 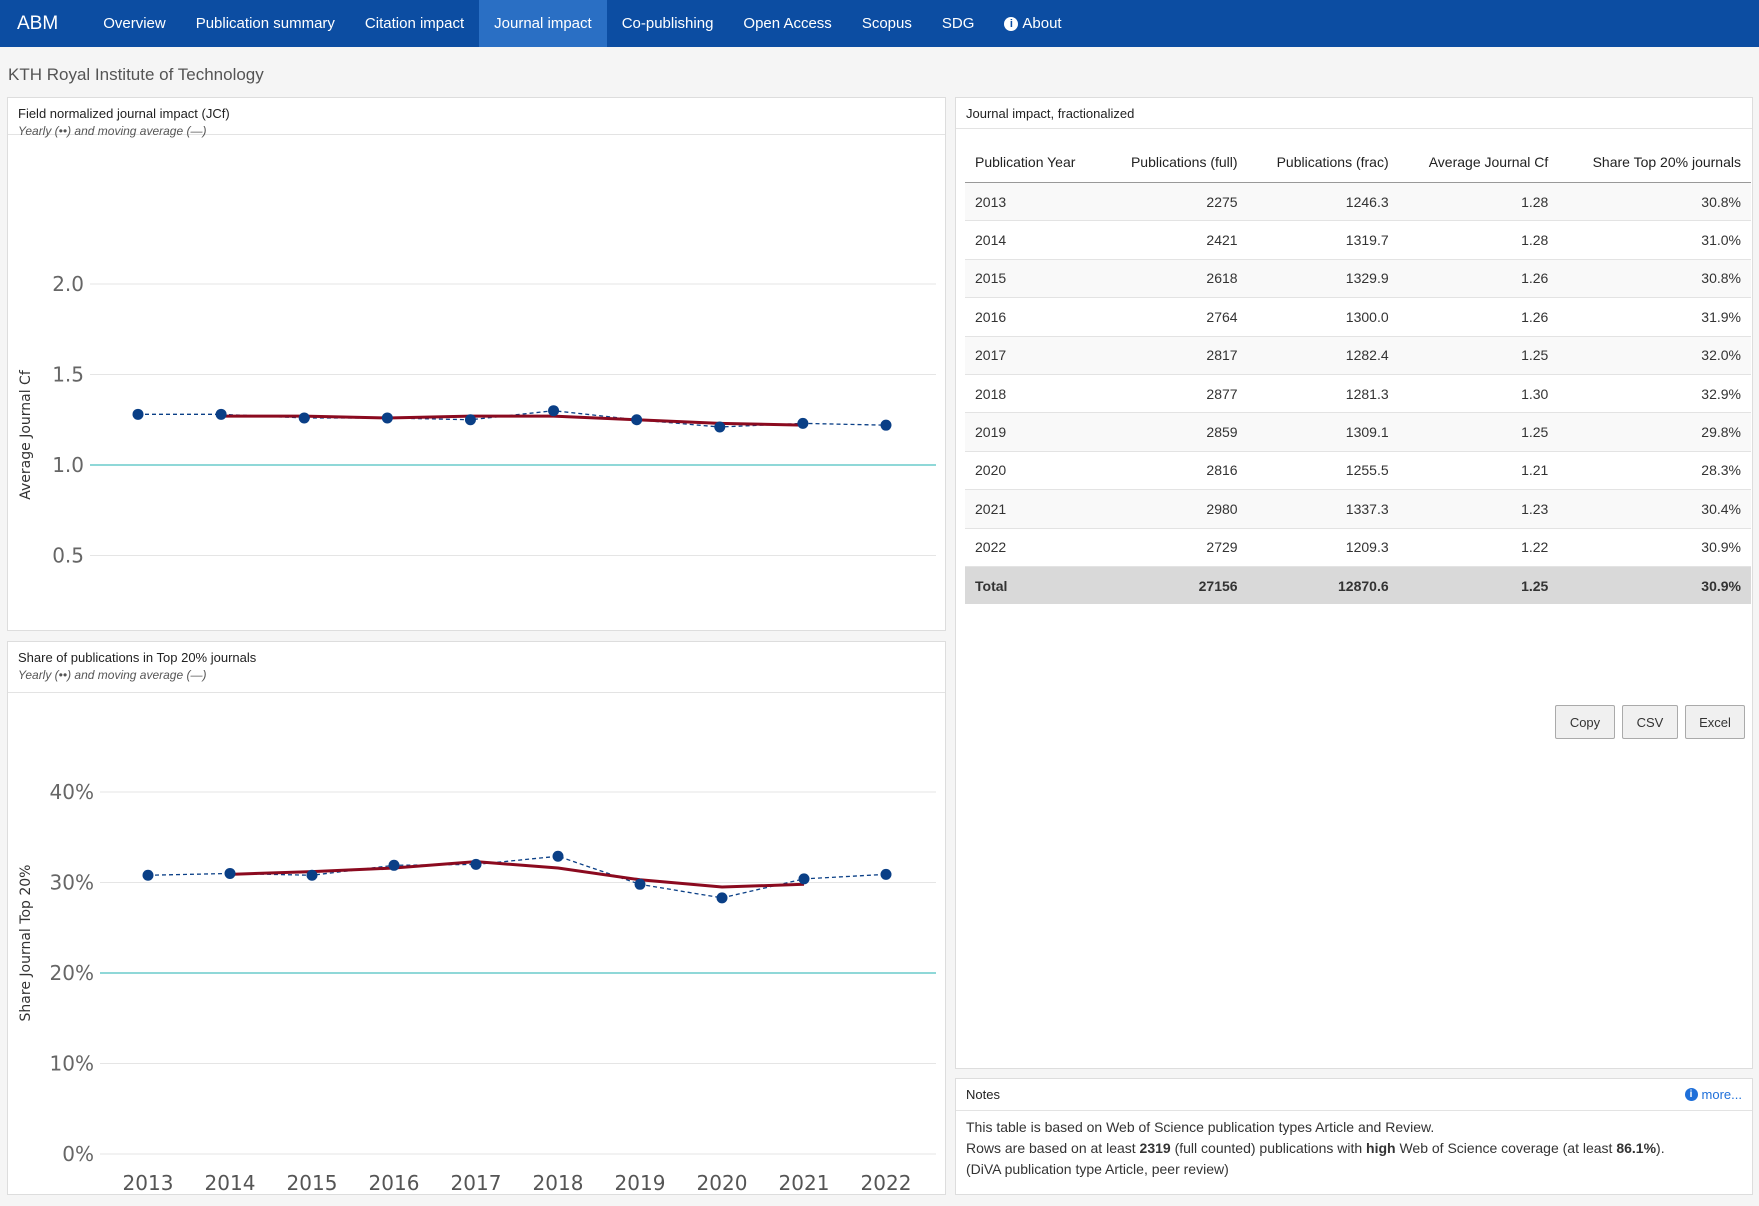 I want to click on table-cell: 1209.3, so click(x=1323, y=547).